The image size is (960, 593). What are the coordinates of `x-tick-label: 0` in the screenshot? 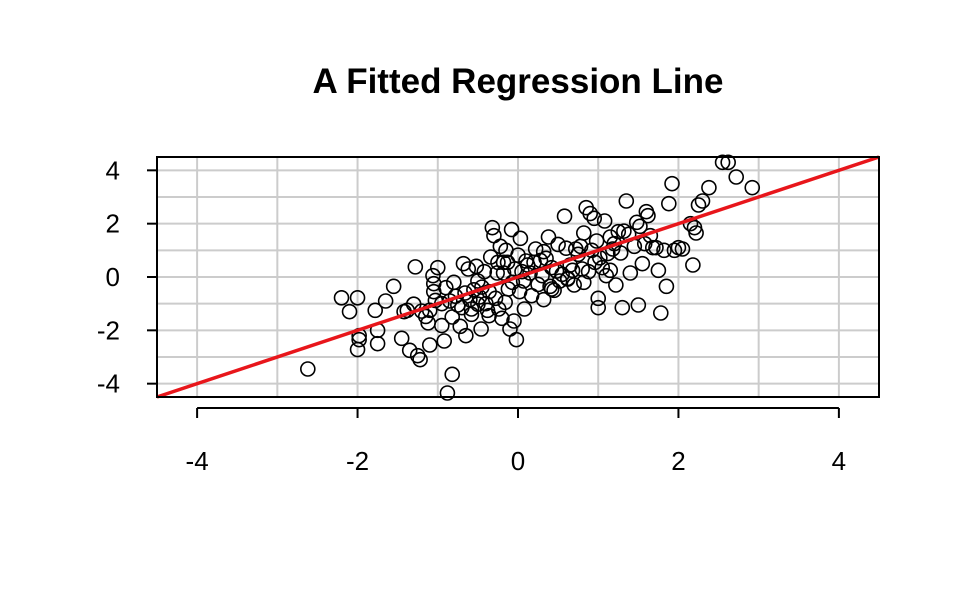 It's located at (518, 461).